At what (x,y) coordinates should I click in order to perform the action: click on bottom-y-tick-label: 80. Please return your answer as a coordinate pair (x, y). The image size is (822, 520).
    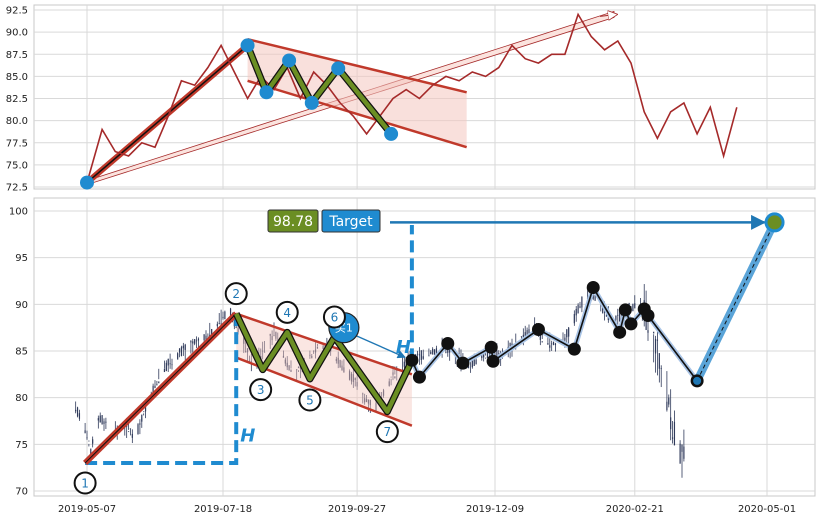
    Looking at the image, I should click on (21, 398).